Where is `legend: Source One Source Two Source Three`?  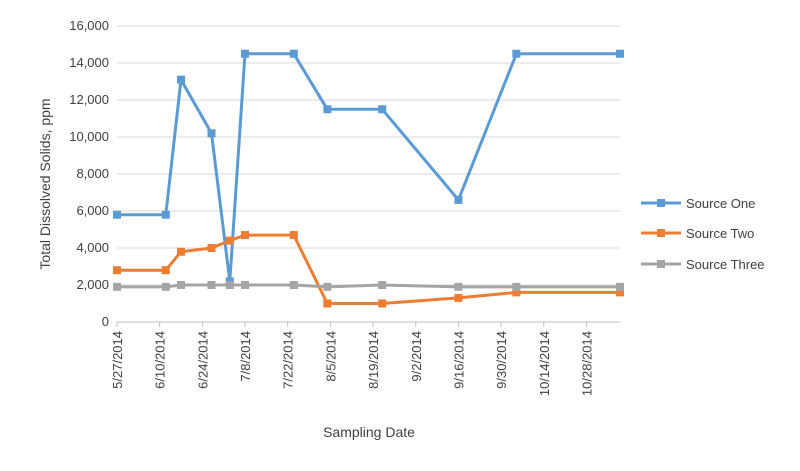 legend: Source One Source Two Source Three is located at coordinates (703, 234).